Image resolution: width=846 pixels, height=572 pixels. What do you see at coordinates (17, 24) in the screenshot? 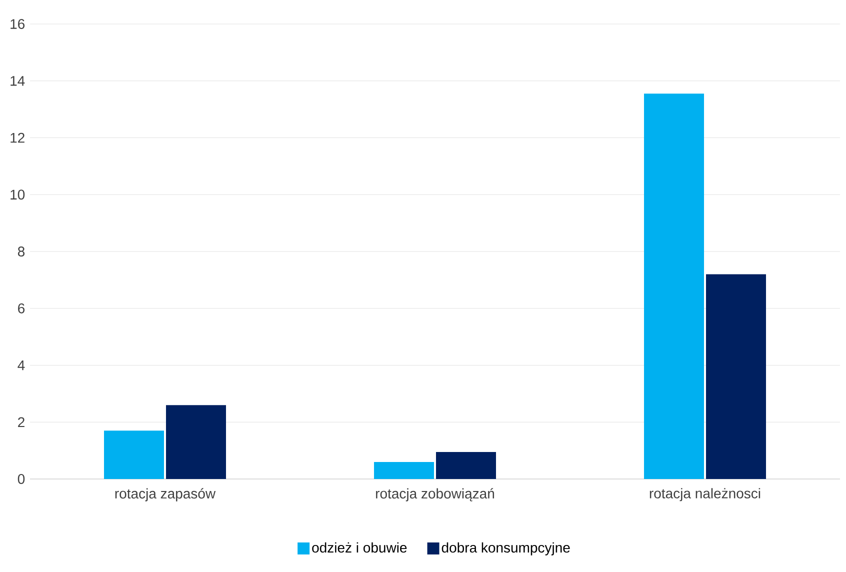
I see `y-tick-label: 16` at bounding box center [17, 24].